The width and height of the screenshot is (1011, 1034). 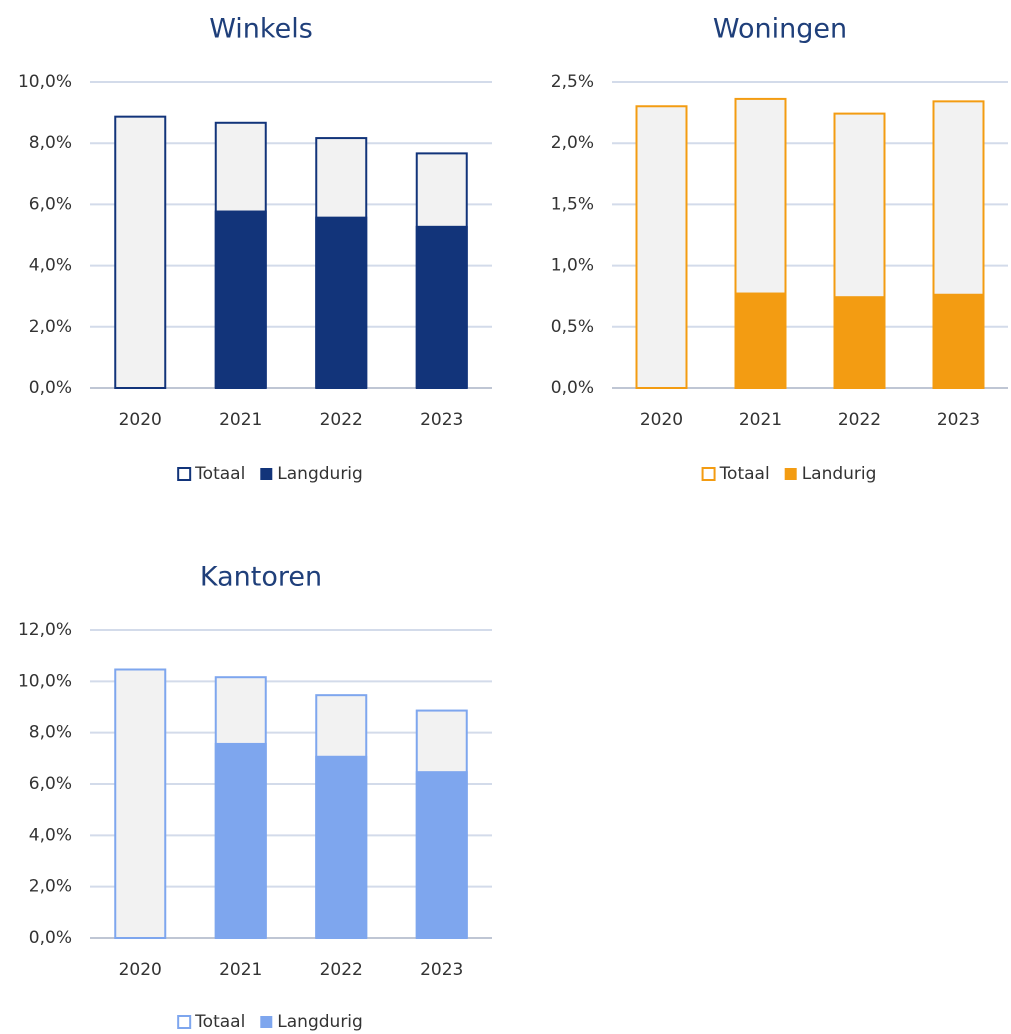 I want to click on chart-title: Woningen, so click(x=780, y=29).